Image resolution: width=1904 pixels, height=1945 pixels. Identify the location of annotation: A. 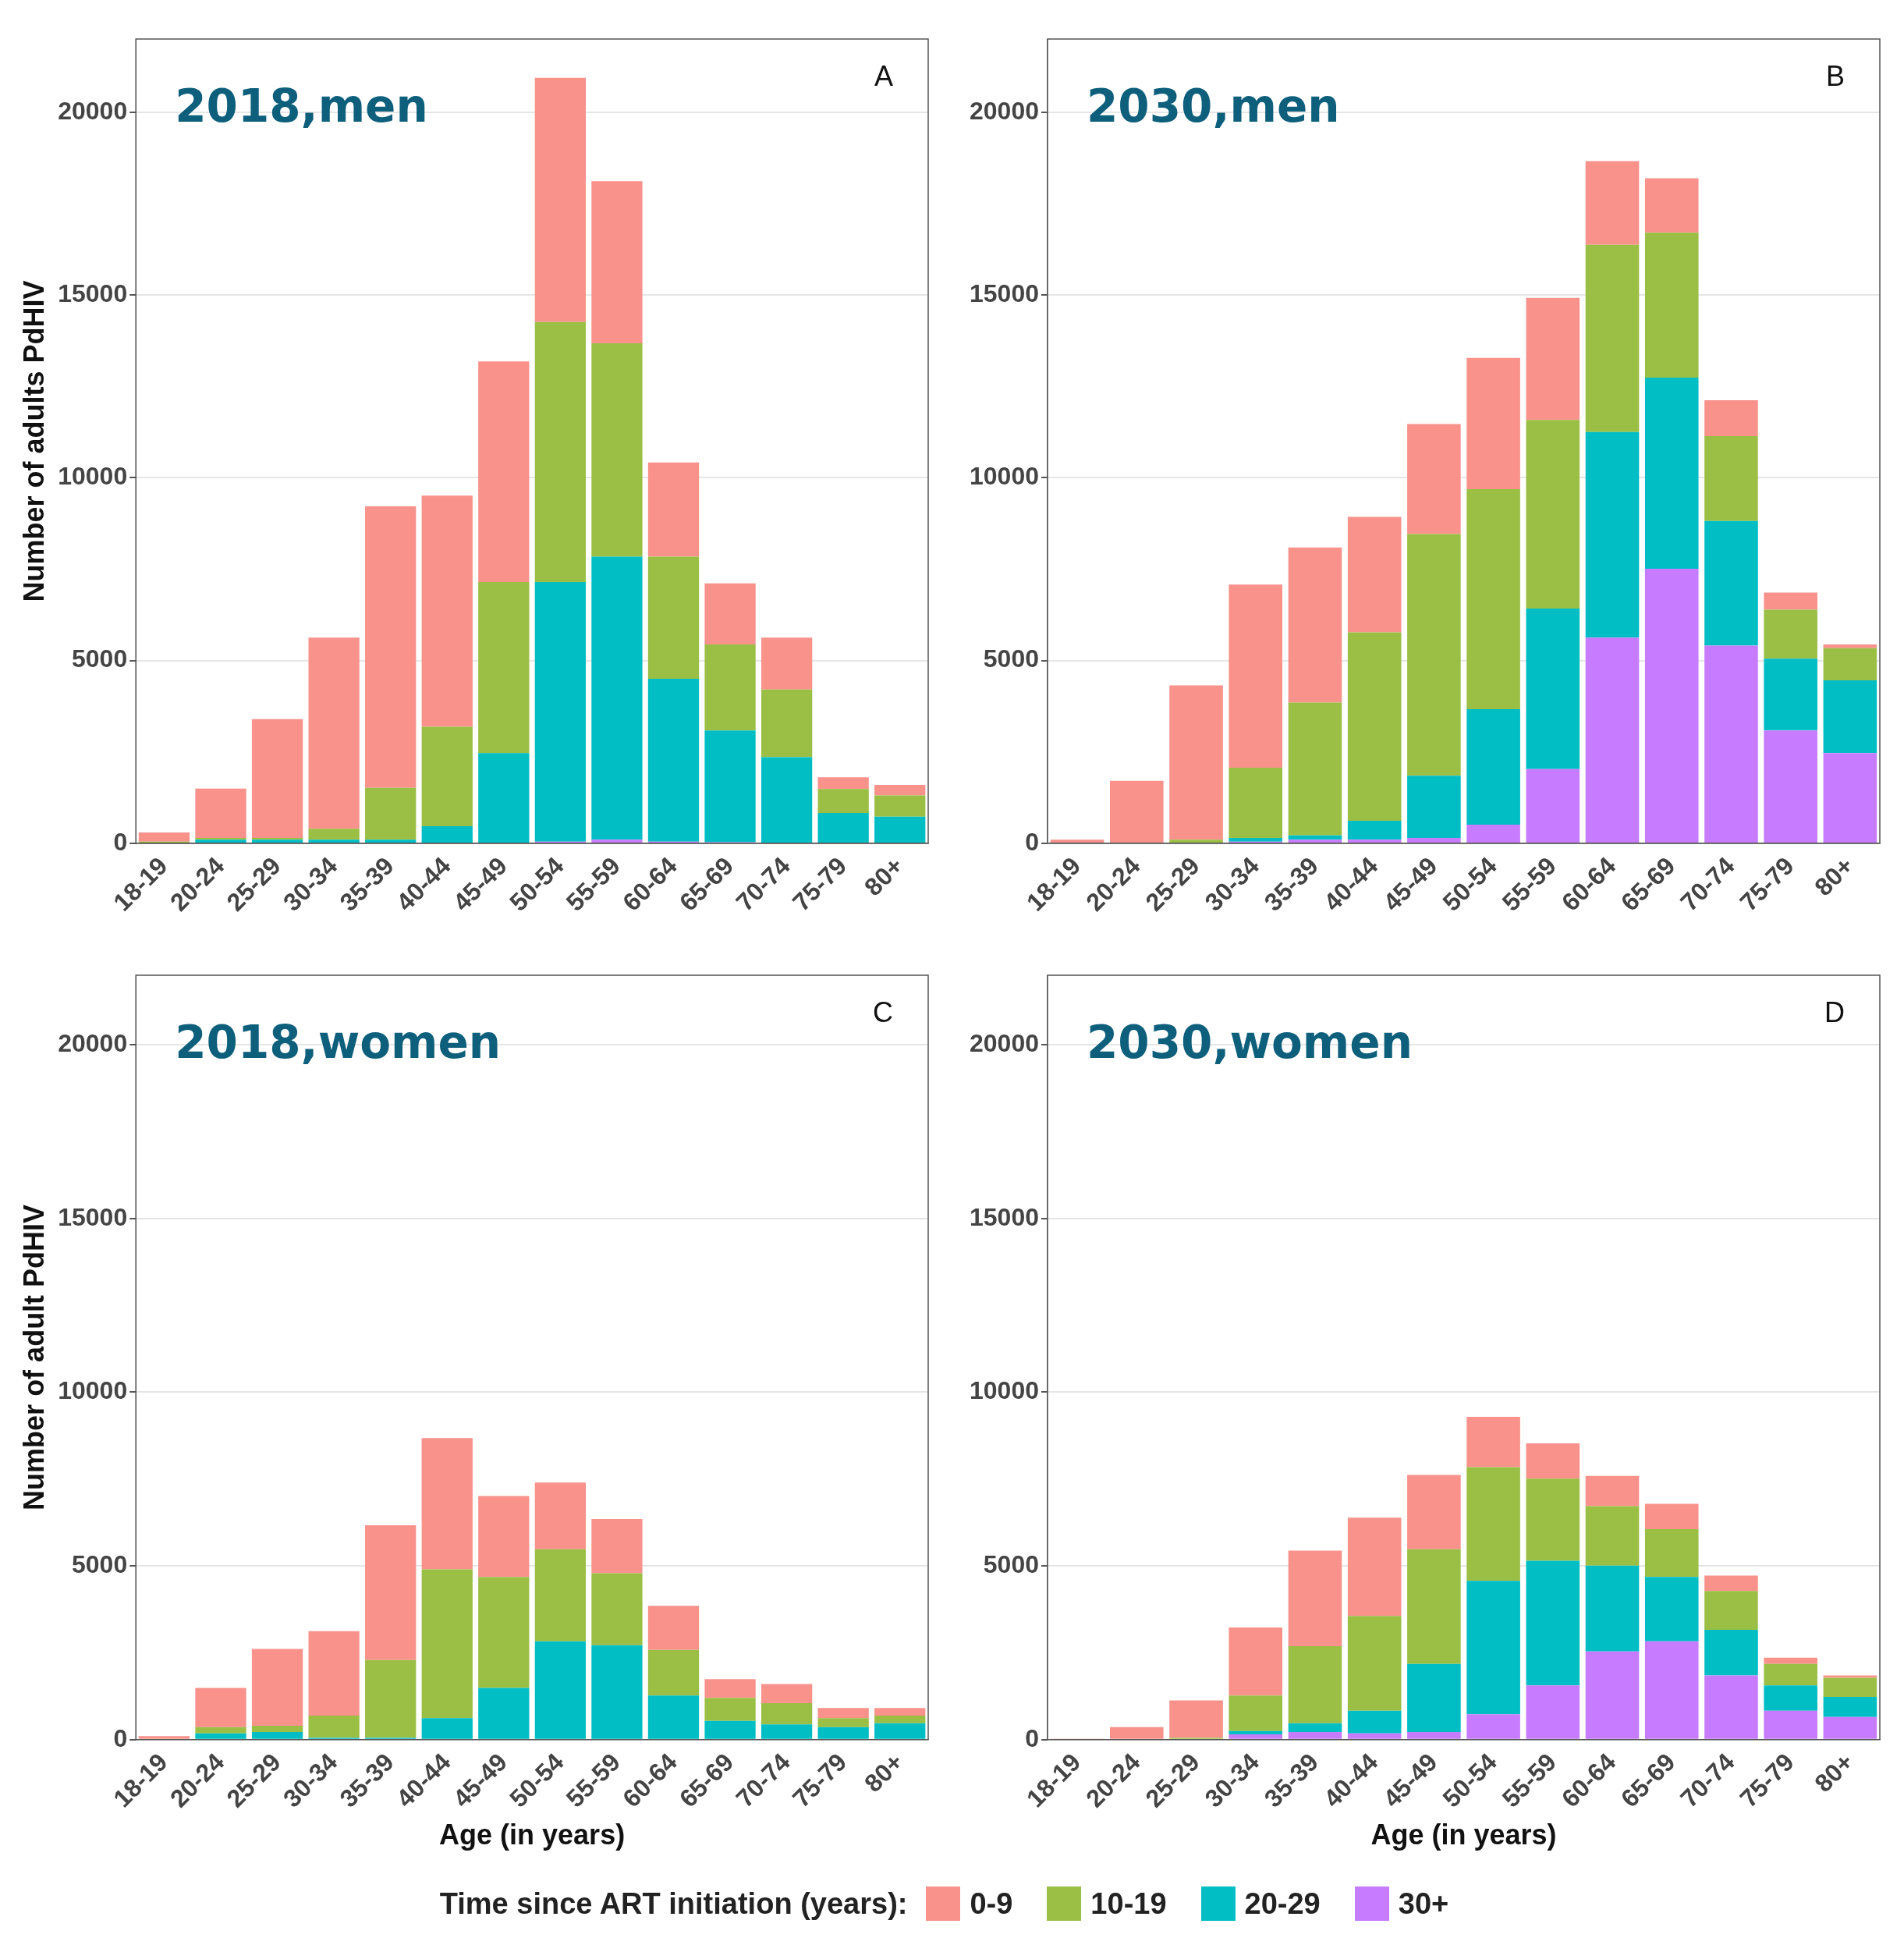
(884, 75).